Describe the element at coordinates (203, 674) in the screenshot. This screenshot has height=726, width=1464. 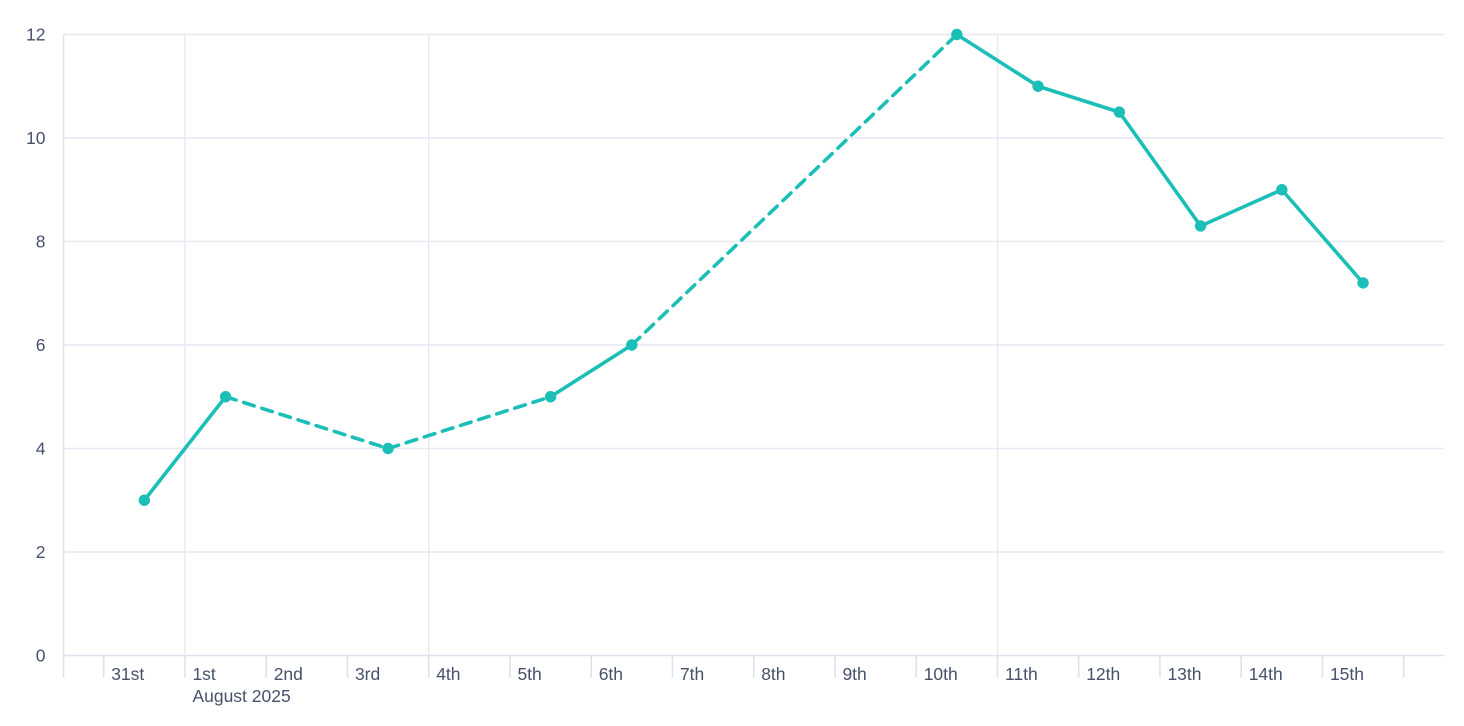
I see `x-tick-label: 1st` at that location.